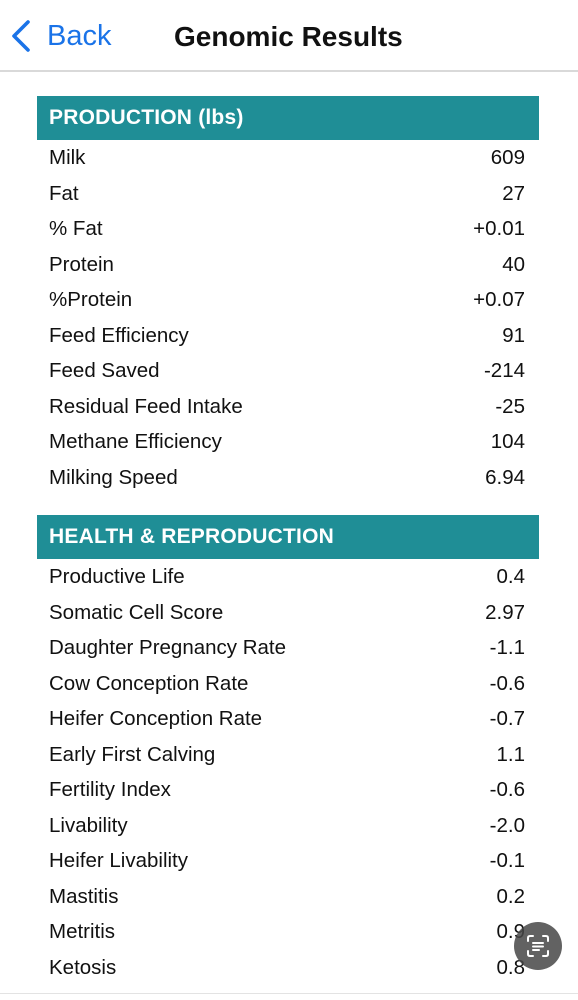  I want to click on row-value: -214, so click(504, 370).